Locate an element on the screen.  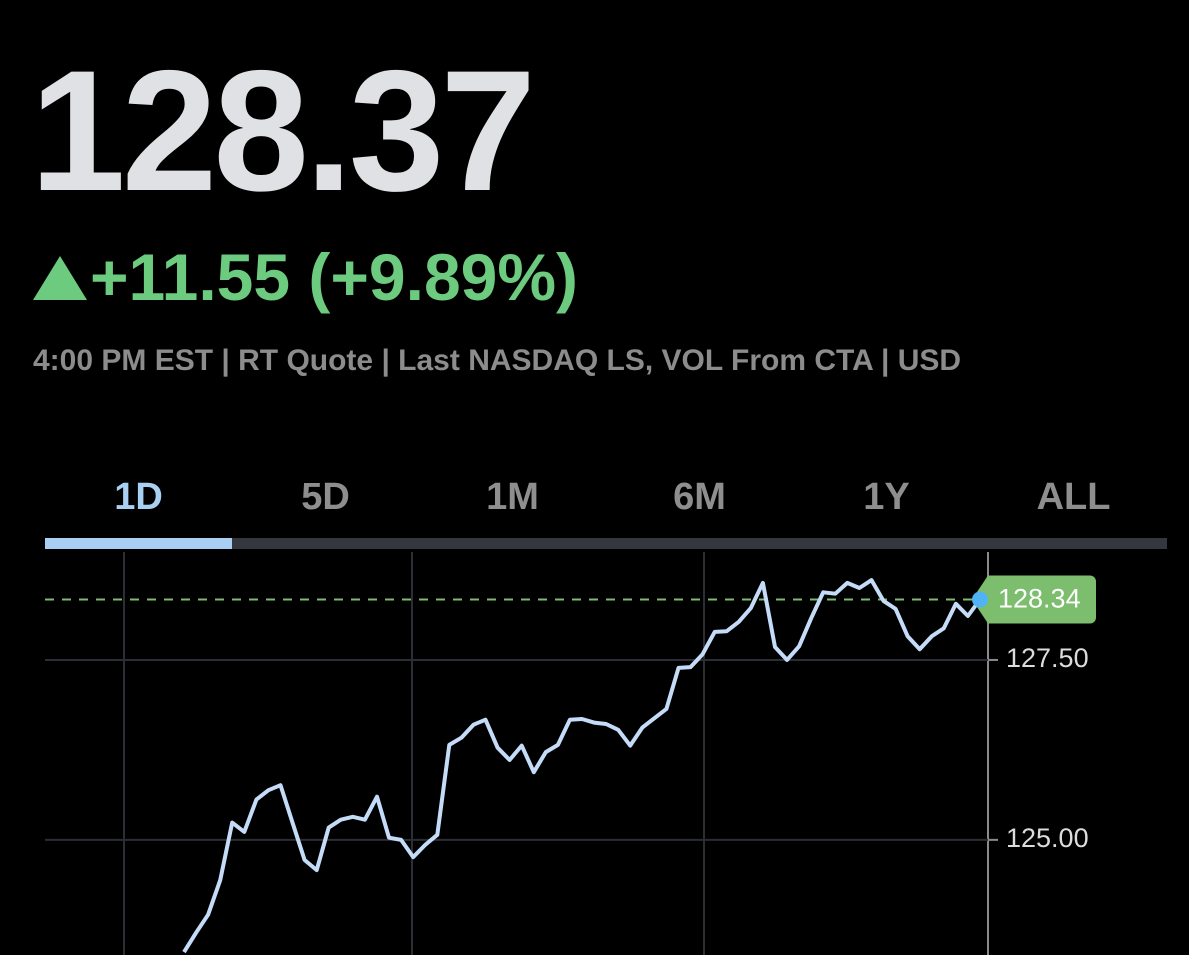
last-point is located at coordinates (980, 599).